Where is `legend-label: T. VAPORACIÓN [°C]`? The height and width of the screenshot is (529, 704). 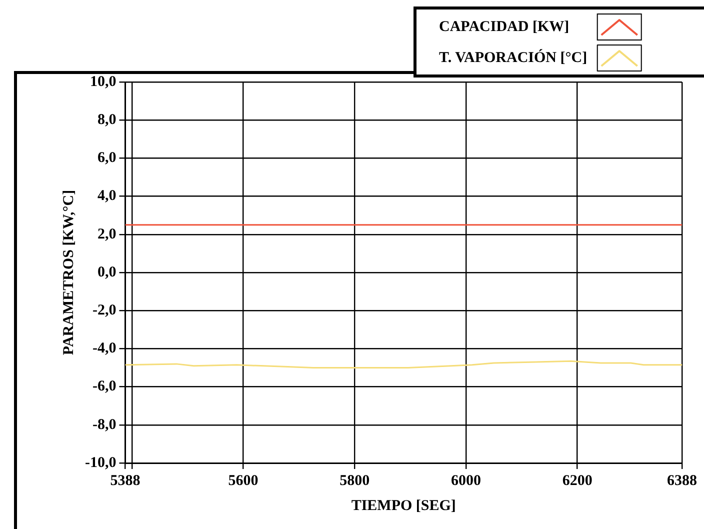 legend-label: T. VAPORACIÓN [°C] is located at coordinates (513, 57).